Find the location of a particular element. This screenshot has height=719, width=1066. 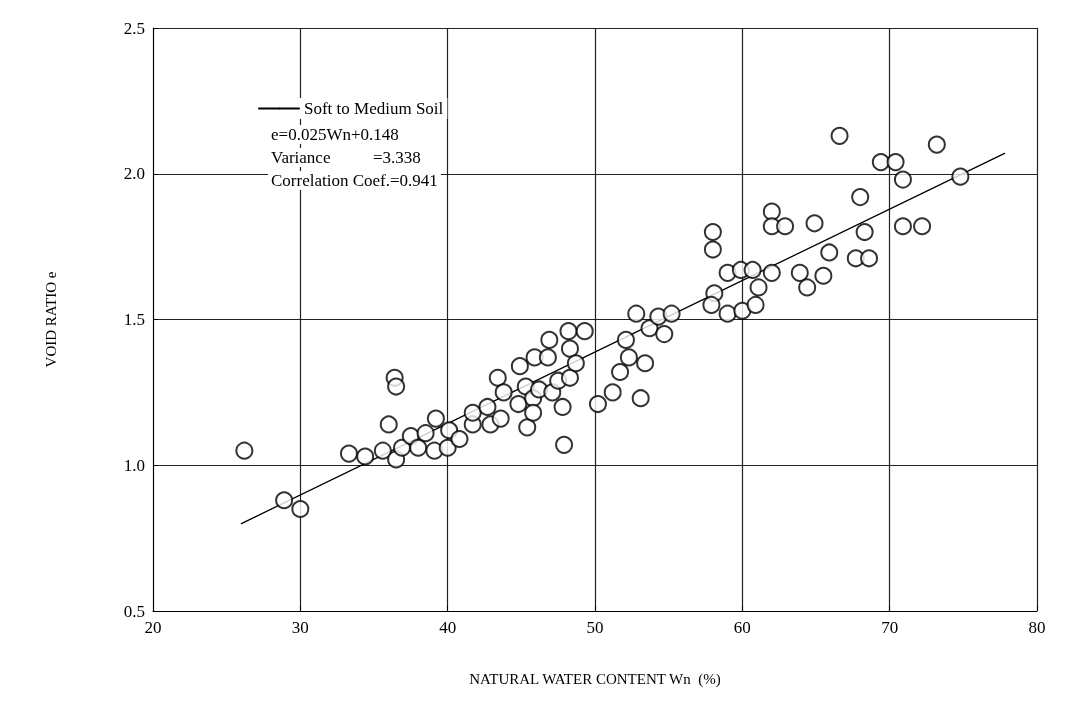

y-tick-label: 1.5 is located at coordinates (134, 319).